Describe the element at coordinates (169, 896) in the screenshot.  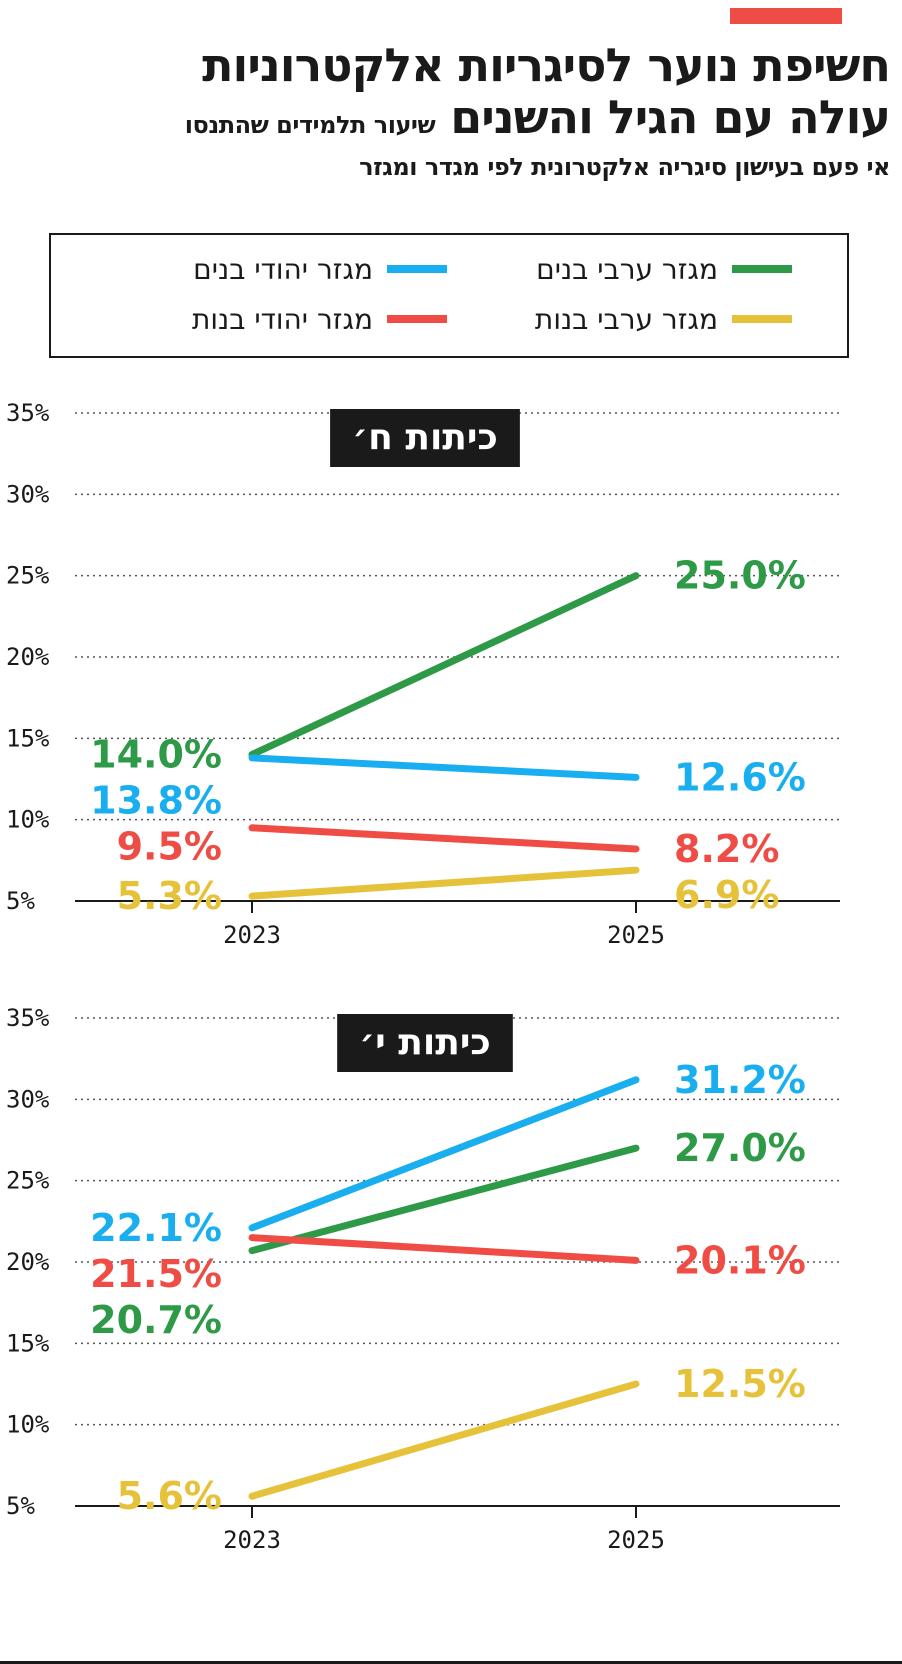
I see `data-label: 5.3%` at that location.